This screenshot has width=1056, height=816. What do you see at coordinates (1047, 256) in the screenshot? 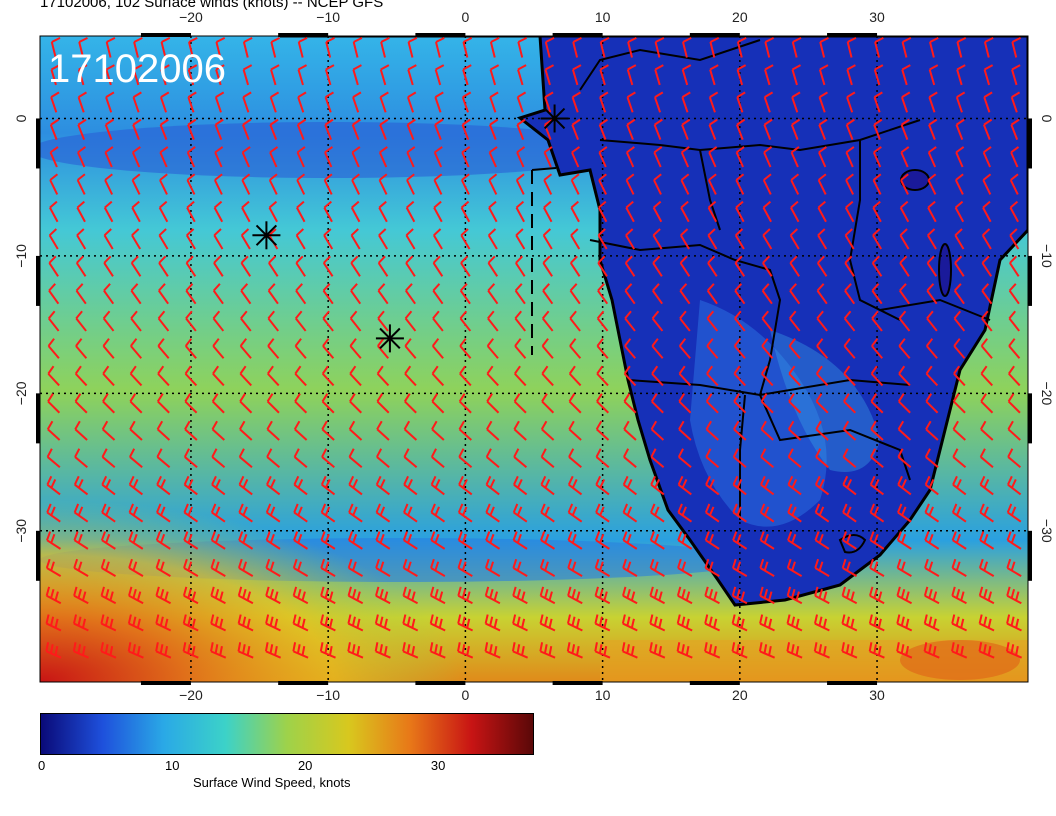
I see `lat-tick-label-right: −10` at bounding box center [1047, 256].